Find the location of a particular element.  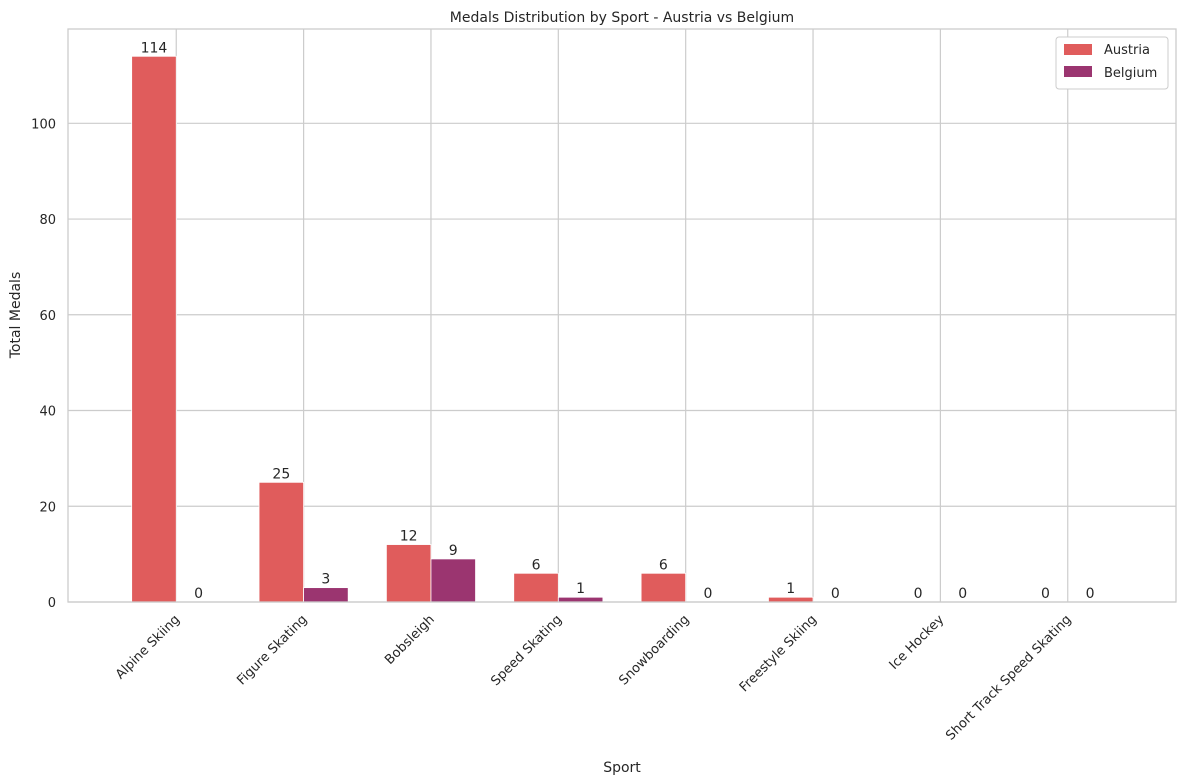

data-label-belgium-speed-skating: 1 is located at coordinates (580, 589).